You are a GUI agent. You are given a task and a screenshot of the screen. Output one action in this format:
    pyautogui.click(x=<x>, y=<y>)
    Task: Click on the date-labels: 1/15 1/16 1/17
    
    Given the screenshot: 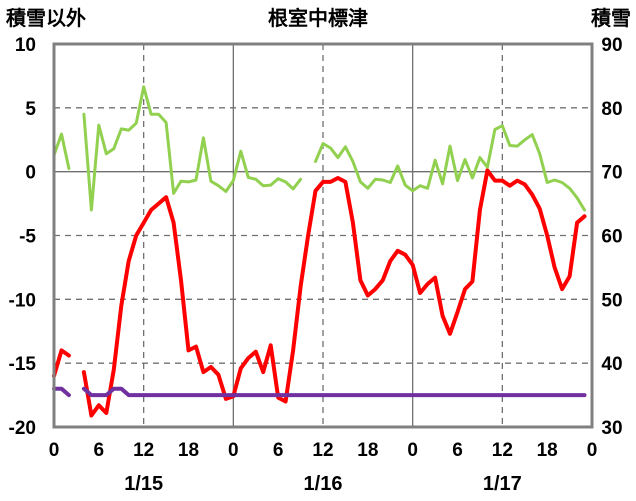 What is the action you would take?
    pyautogui.click(x=323, y=484)
    